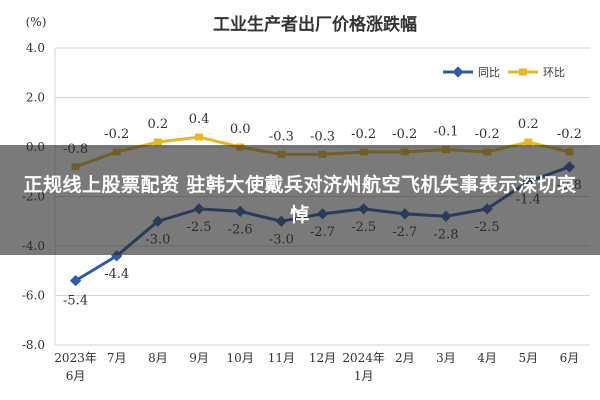  I want to click on x-tick-label: 5月, so click(528, 358).